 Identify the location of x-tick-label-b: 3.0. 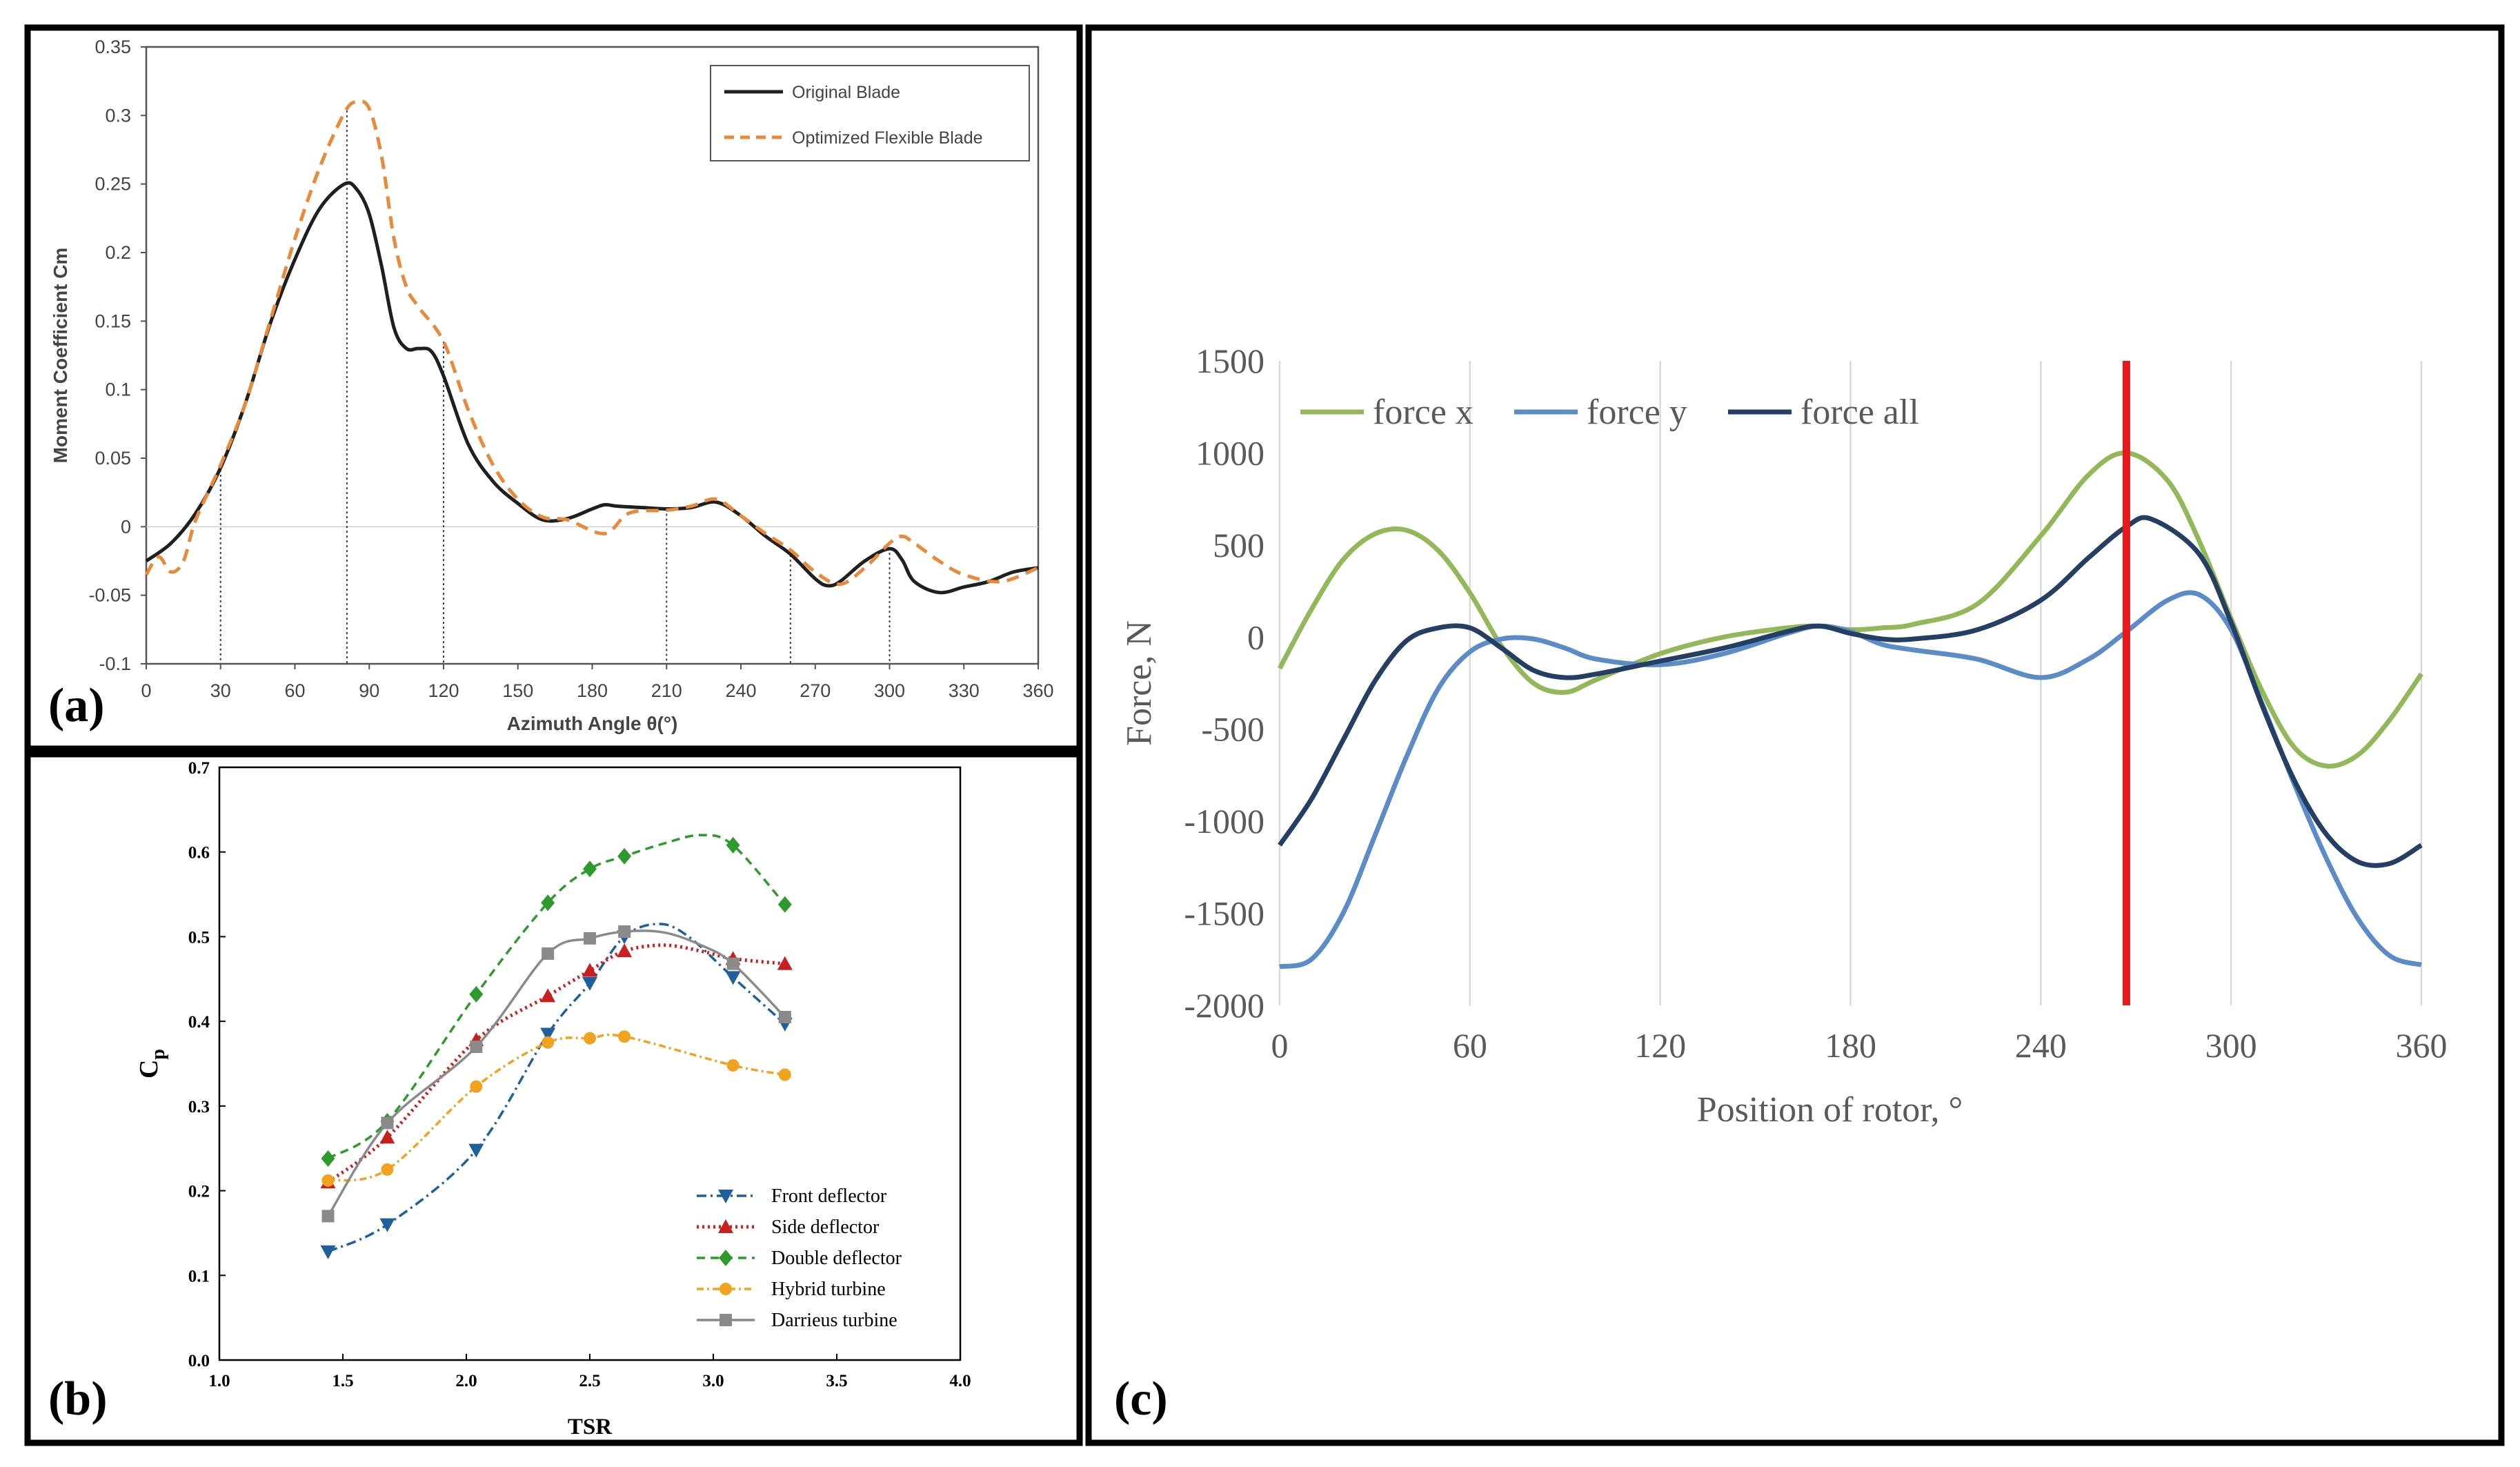
(713, 1381).